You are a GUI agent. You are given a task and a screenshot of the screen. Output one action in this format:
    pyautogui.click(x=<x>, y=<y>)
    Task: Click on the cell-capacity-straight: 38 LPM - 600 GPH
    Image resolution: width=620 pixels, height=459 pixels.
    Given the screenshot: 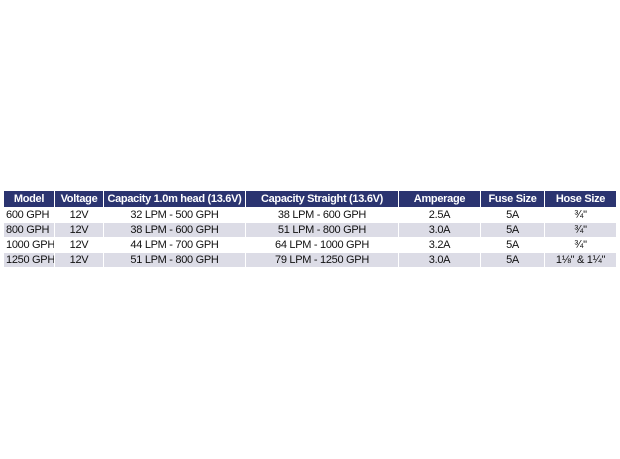 What is the action you would take?
    pyautogui.click(x=322, y=215)
    